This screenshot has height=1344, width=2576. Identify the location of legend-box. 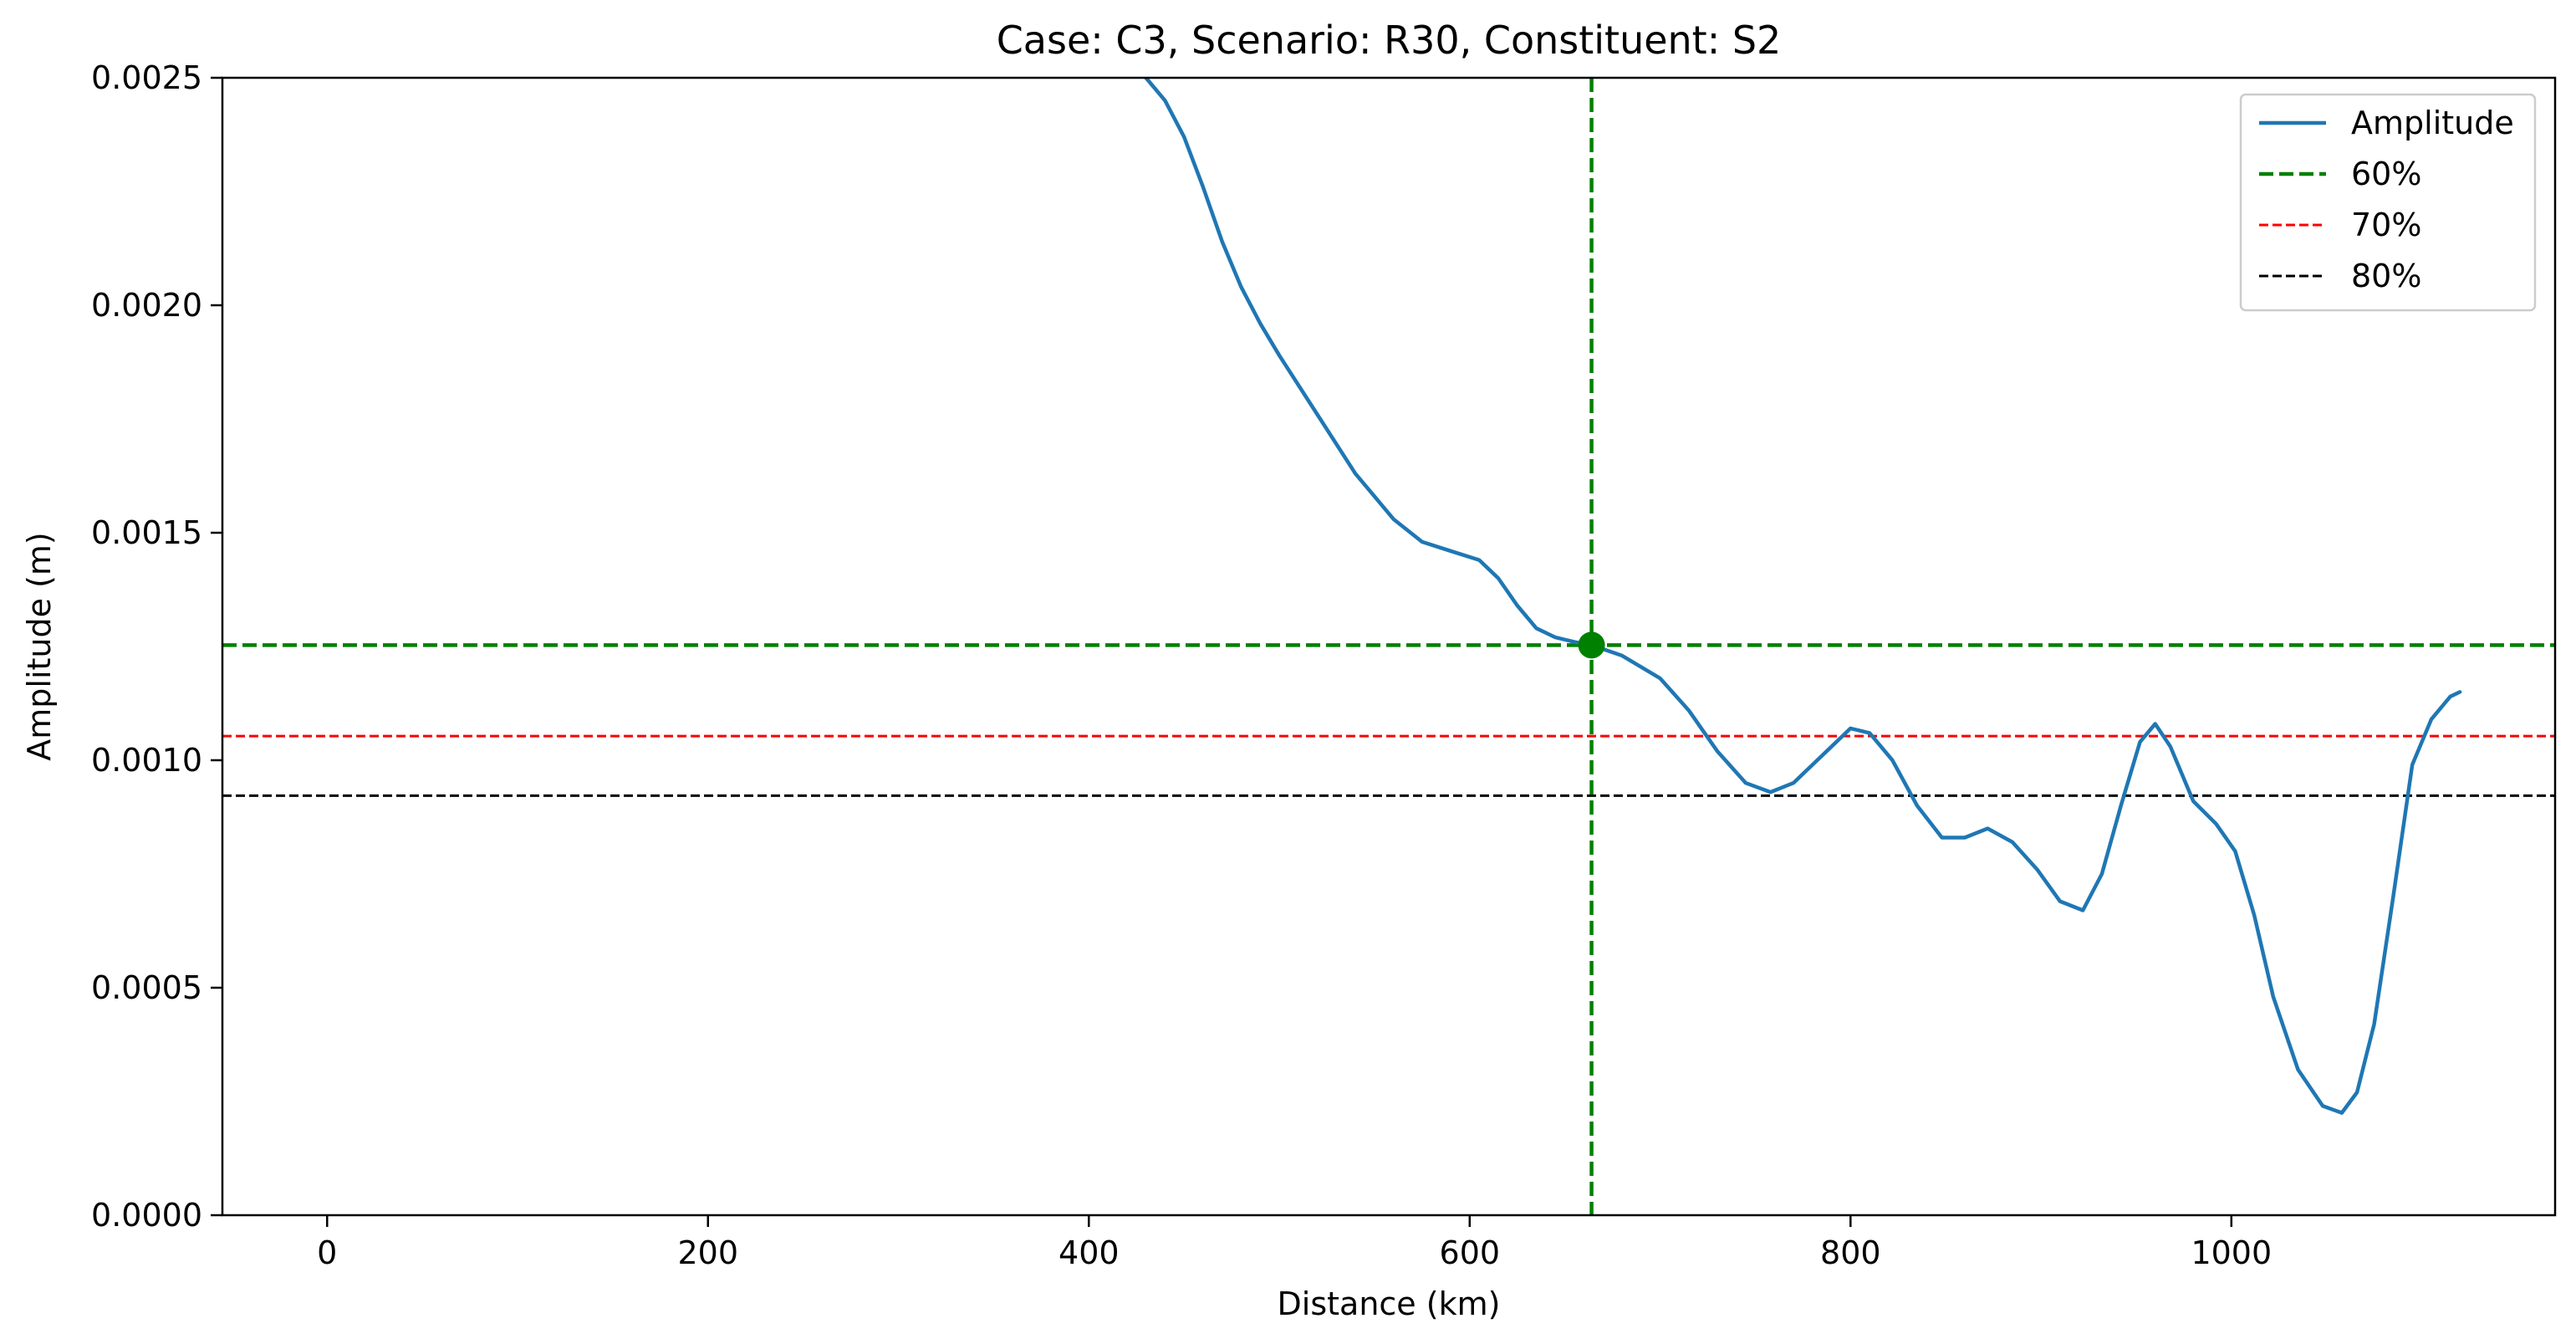
(2388, 202).